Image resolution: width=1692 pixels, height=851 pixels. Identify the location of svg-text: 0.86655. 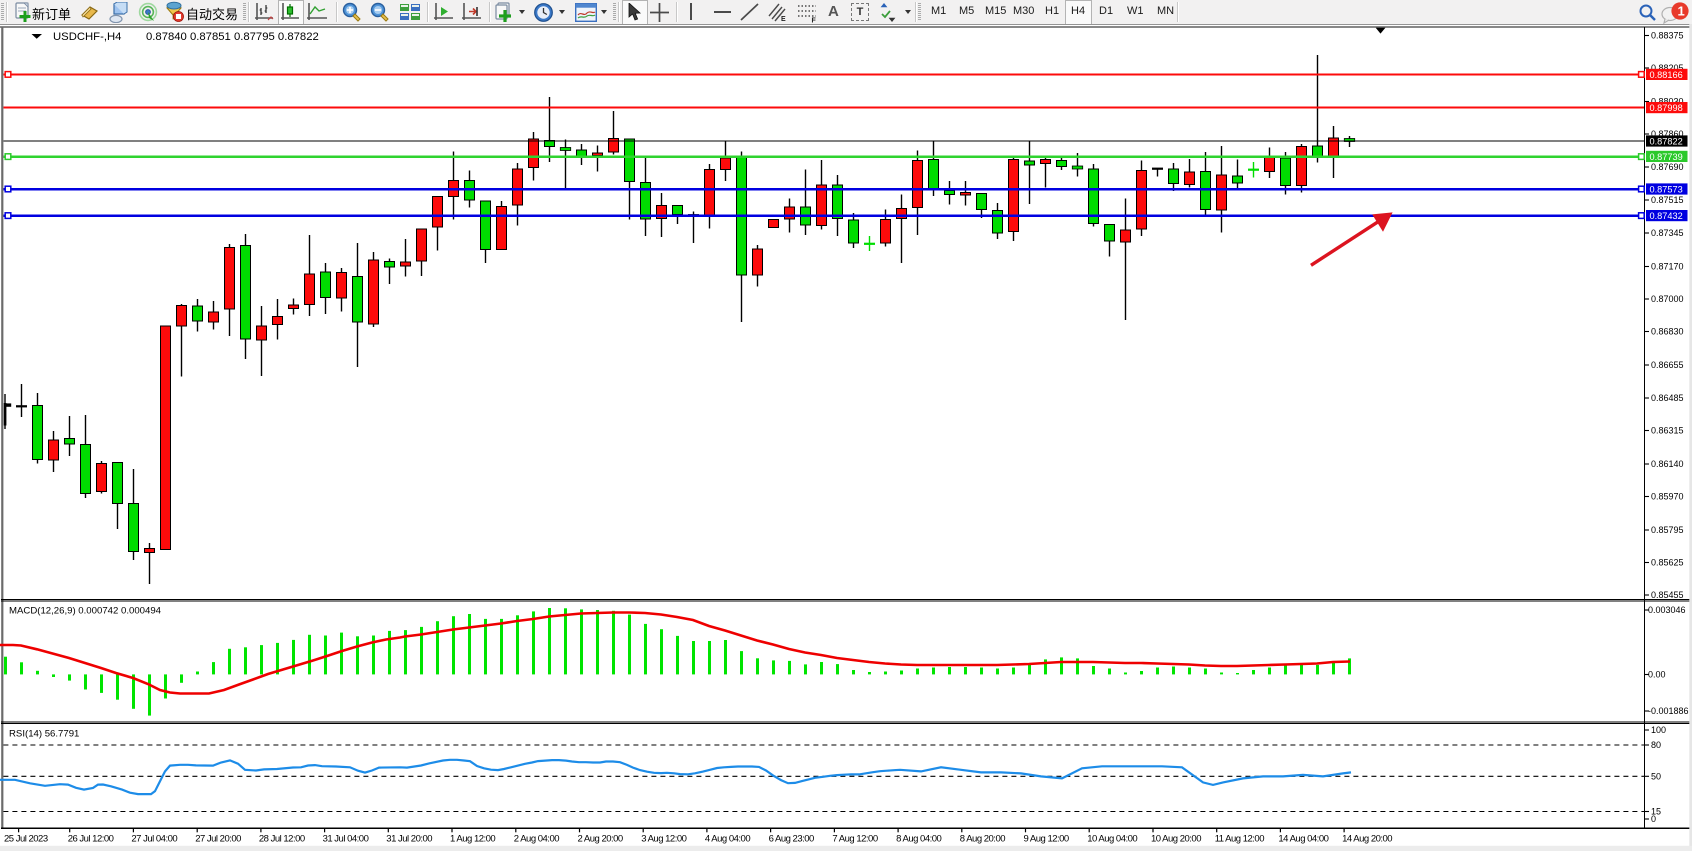
(1667, 365).